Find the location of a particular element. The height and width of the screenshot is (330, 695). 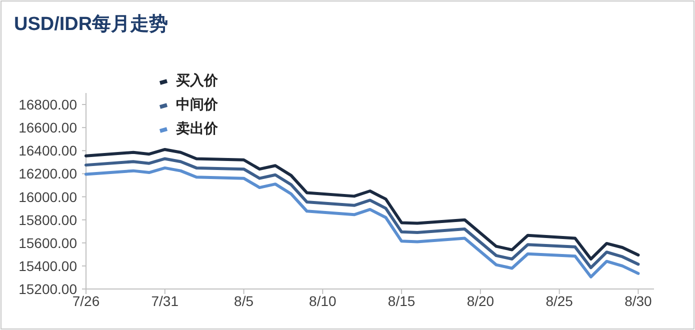

x-tick-label: 8/10 is located at coordinates (323, 301).